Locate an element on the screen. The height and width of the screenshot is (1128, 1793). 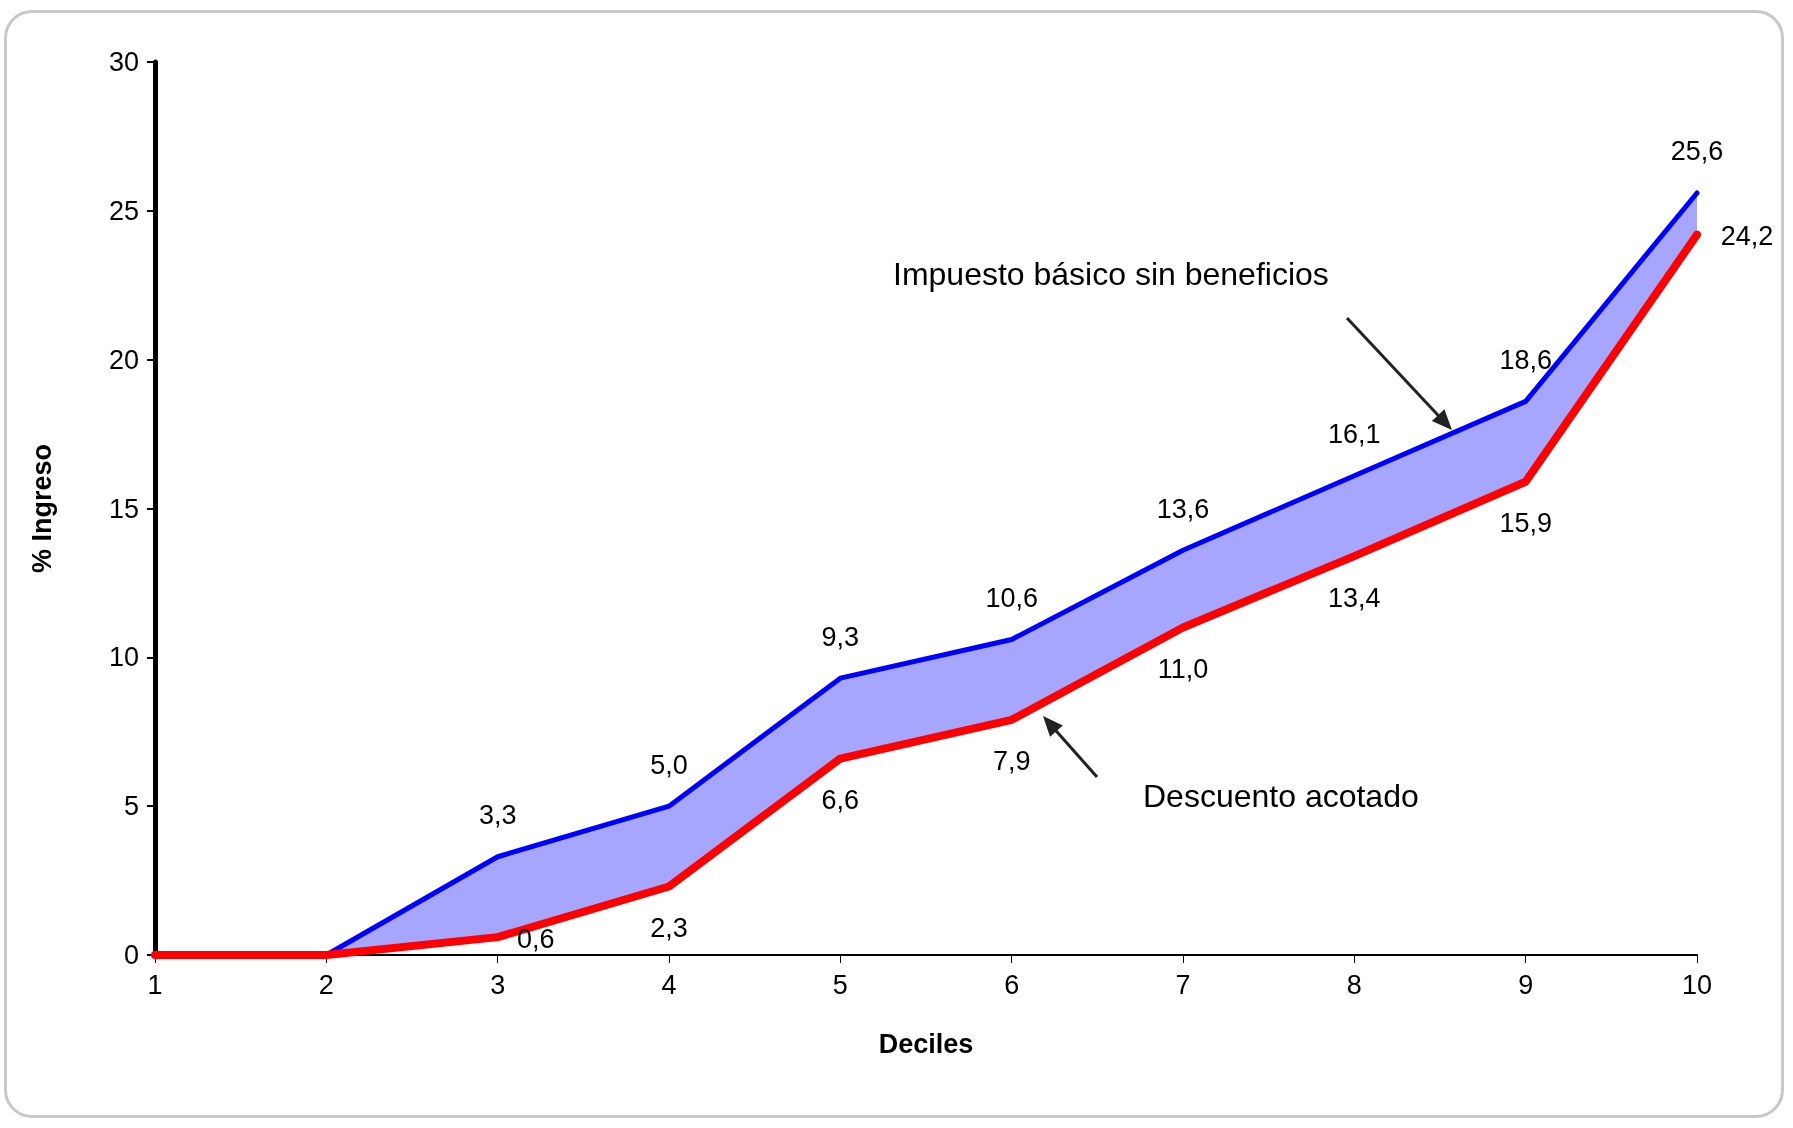
y-axis-title: % Ingreso is located at coordinates (41, 508).